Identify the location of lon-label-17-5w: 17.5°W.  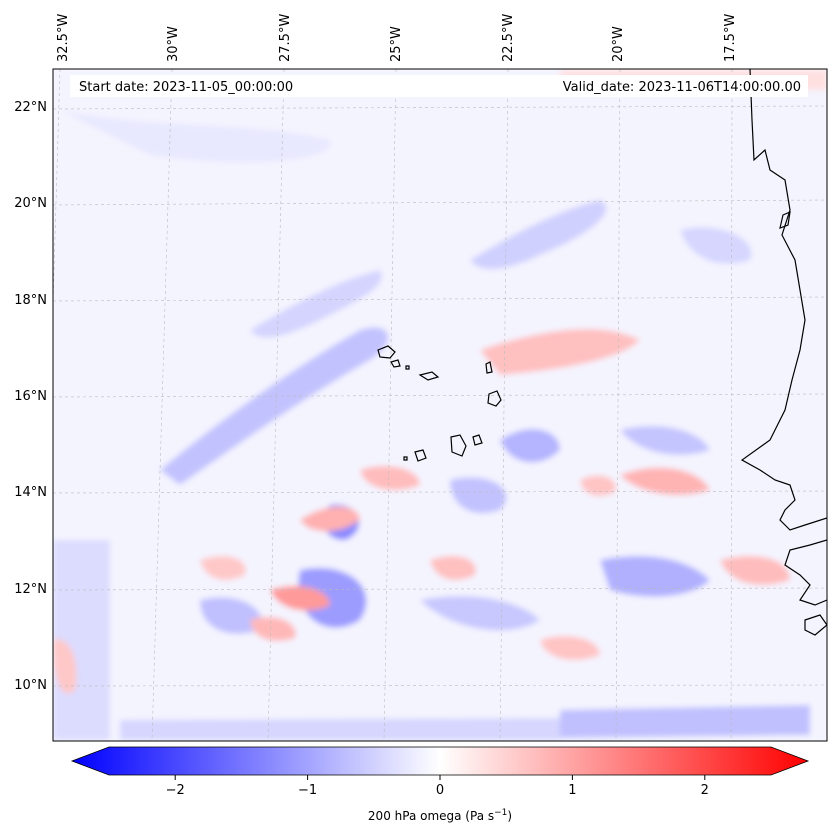
(730, 38).